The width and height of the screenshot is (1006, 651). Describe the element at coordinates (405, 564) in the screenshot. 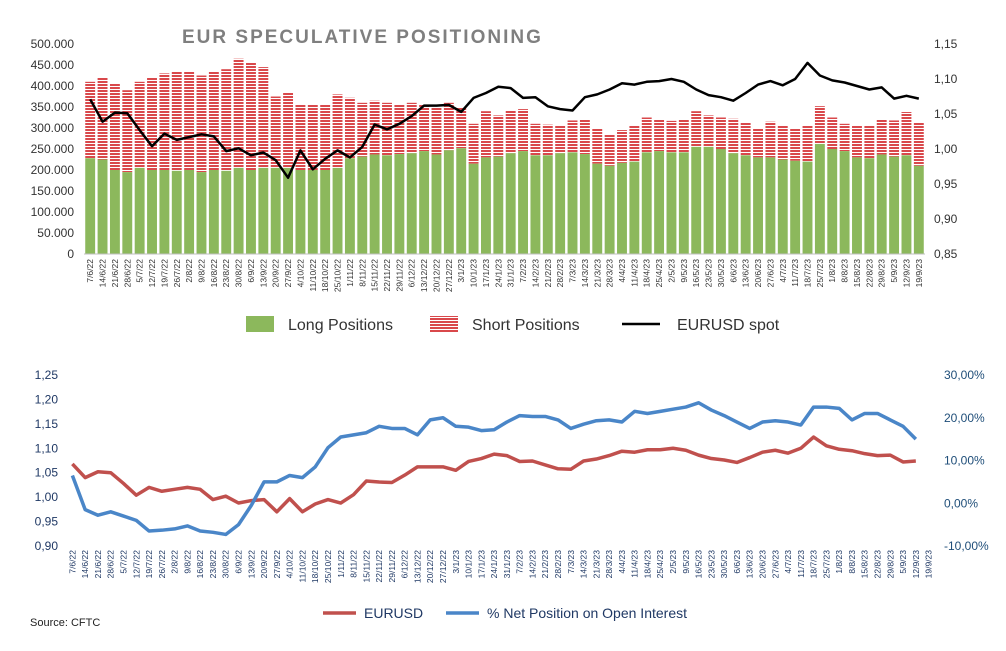

I see `x-tick-label: 6/12/22` at that location.